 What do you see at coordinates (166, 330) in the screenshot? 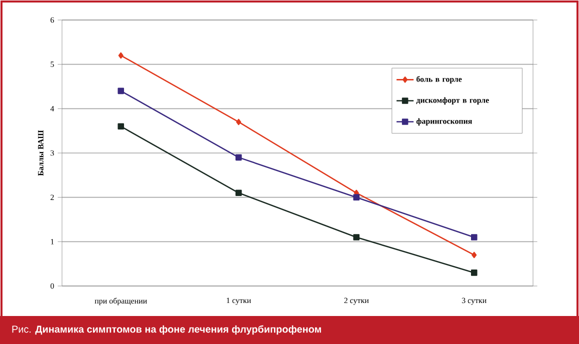
I see `text: Рис. Динамика симптомов на фоне лечения флурбипрофеном` at bounding box center [166, 330].